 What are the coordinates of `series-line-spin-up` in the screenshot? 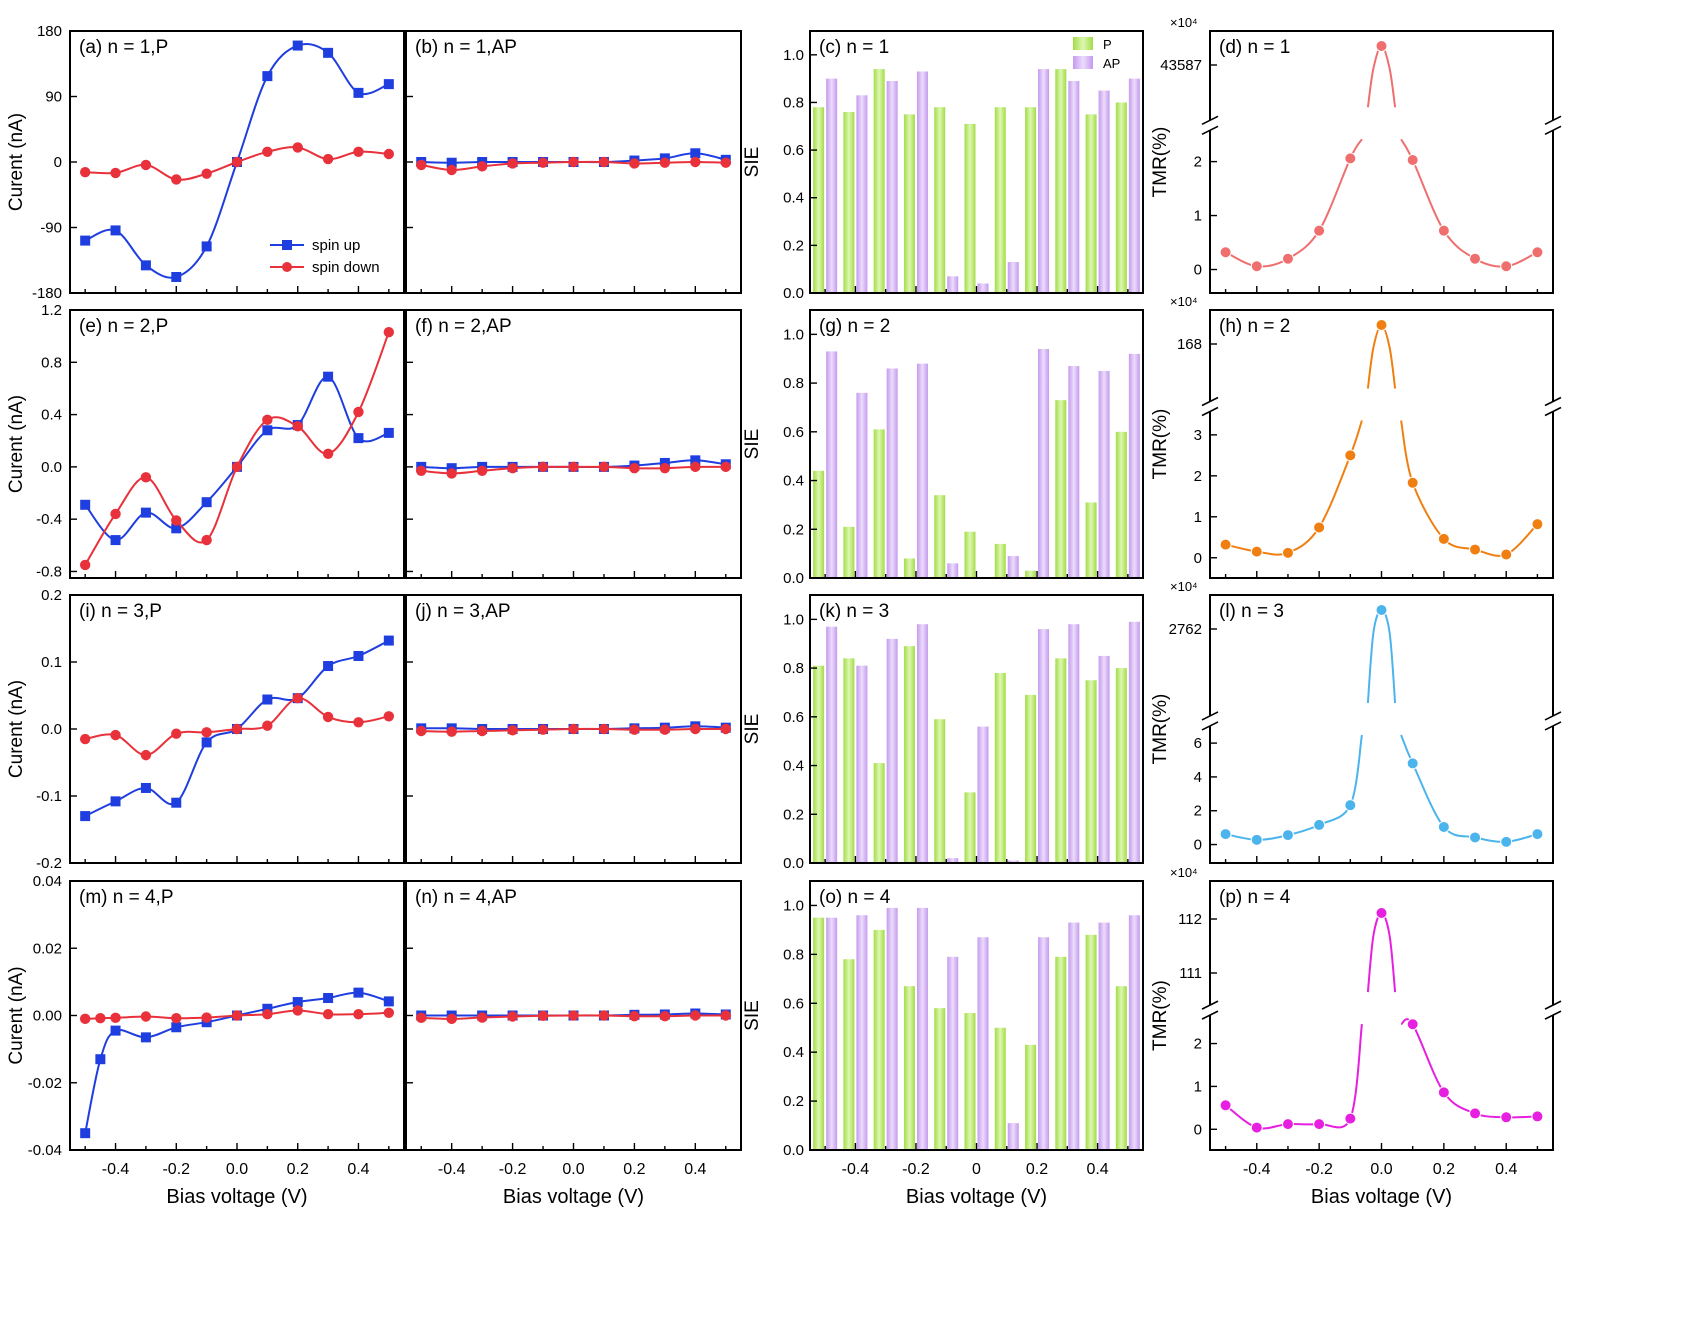 It's located at (237, 458).